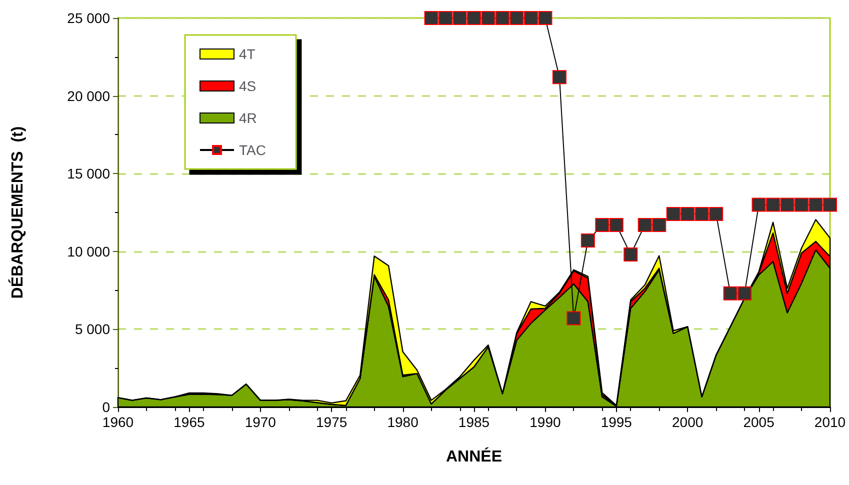 Image resolution: width=849 pixels, height=485 pixels. I want to click on y-tick-label: 0, so click(106, 407).